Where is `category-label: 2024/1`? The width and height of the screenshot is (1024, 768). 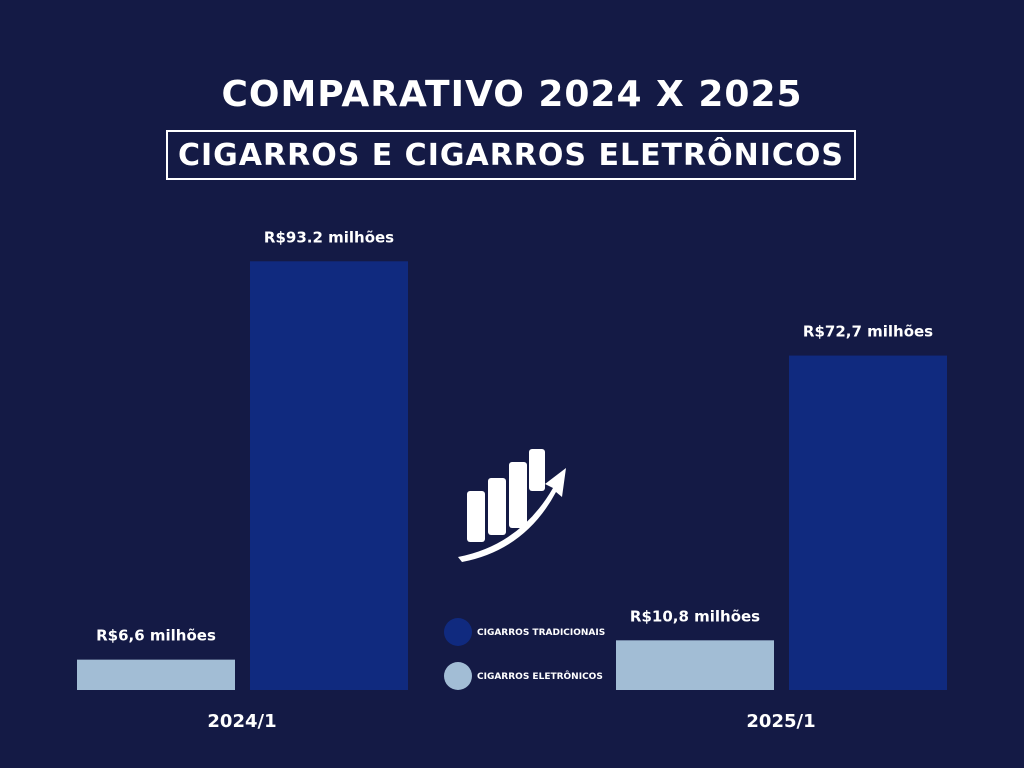 category-label: 2024/1 is located at coordinates (241, 721).